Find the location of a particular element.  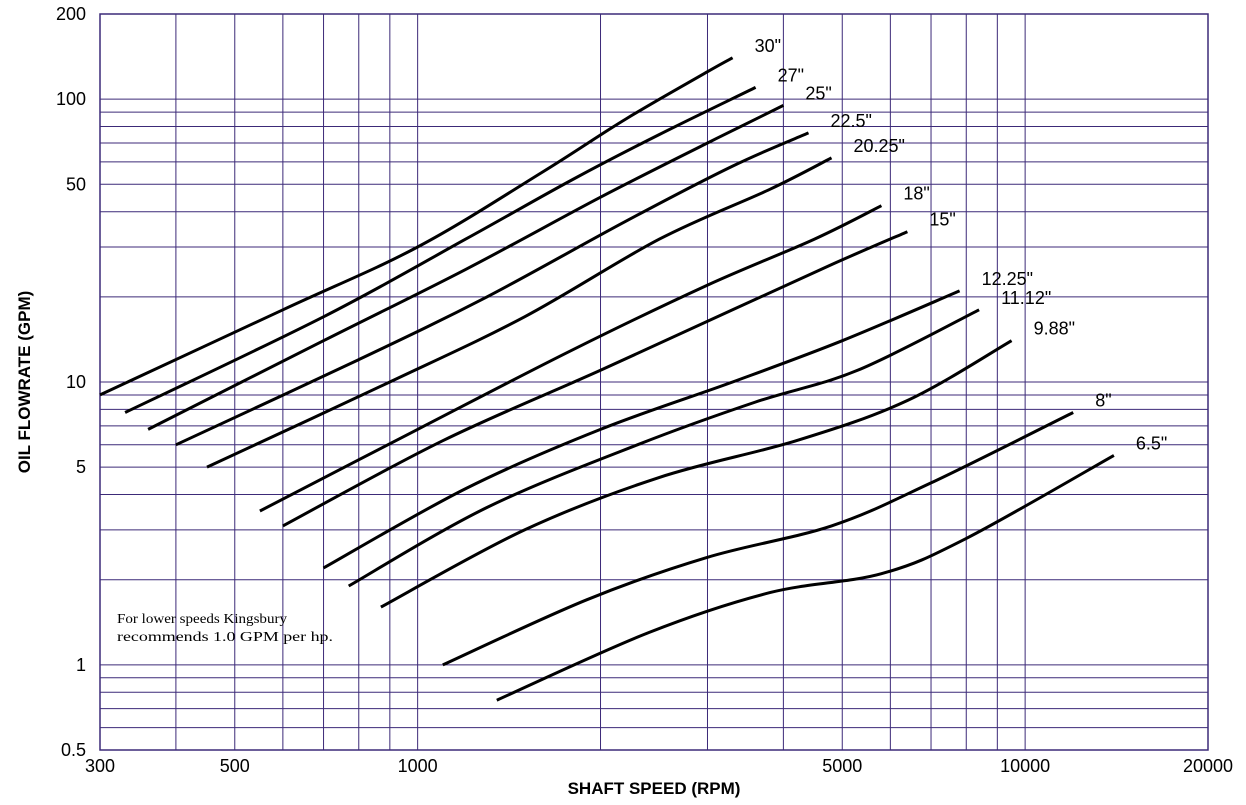

series-label: 30" is located at coordinates (768, 46).